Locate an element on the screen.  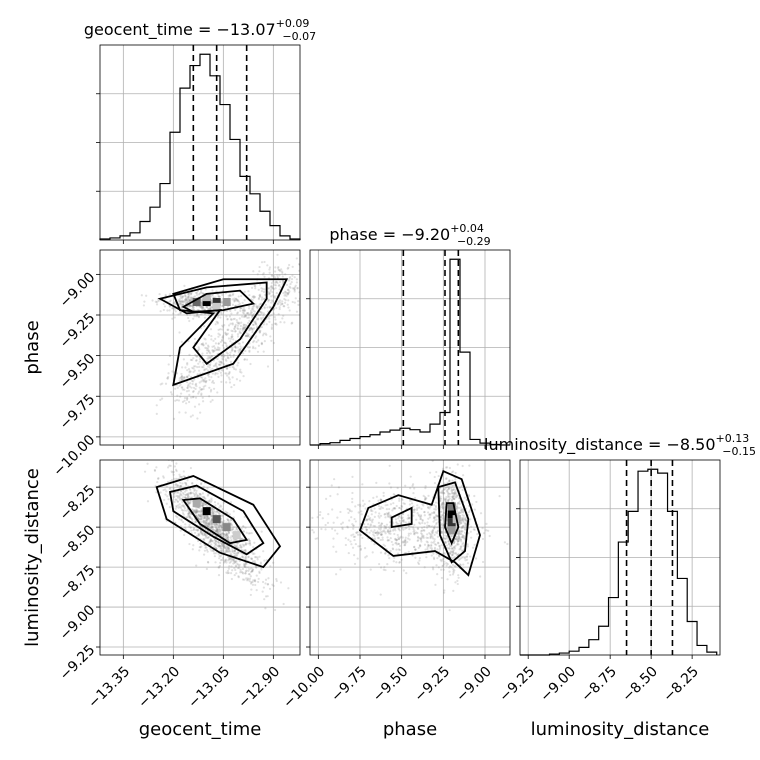
contour-line is located at coordinates (230, 332).